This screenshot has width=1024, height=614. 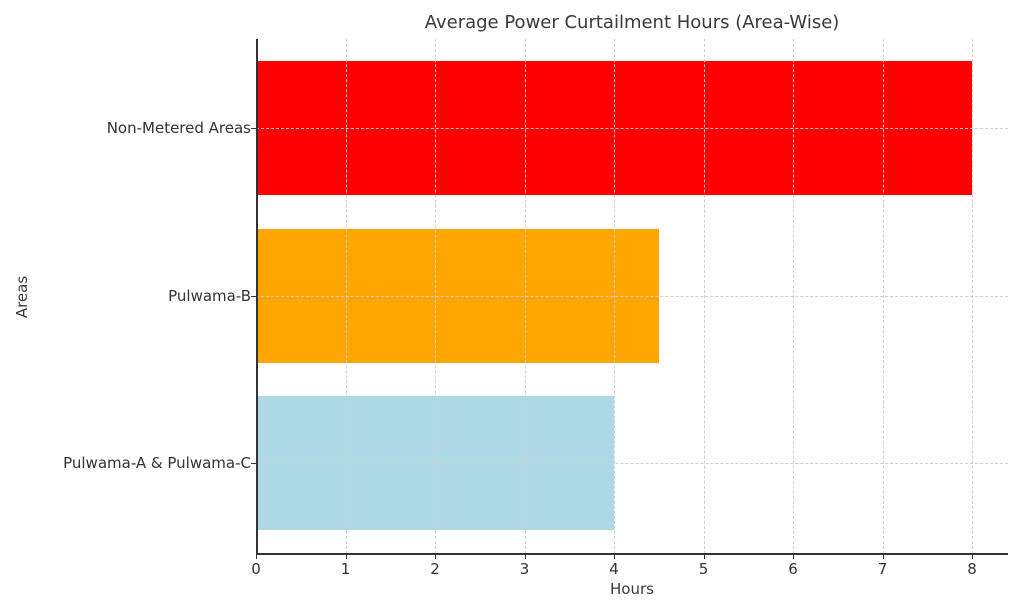 I want to click on y-axis-line, so click(x=257, y=297).